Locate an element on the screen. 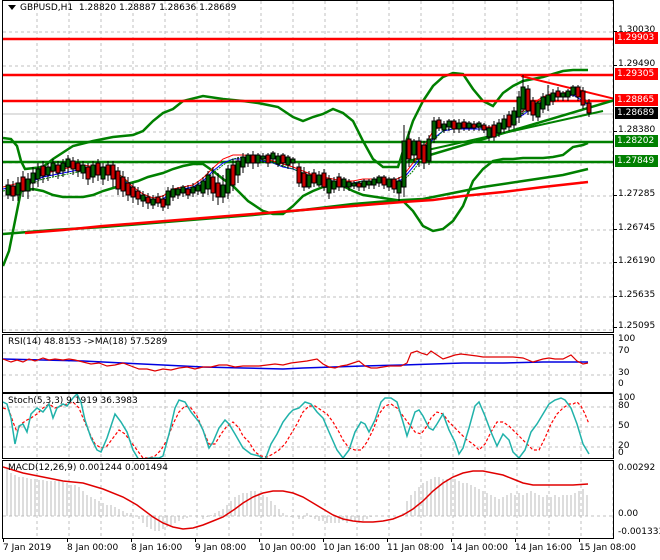 This screenshot has height=560, width=660. time-axis-label: 8 Jan 16:00 is located at coordinates (157, 548).